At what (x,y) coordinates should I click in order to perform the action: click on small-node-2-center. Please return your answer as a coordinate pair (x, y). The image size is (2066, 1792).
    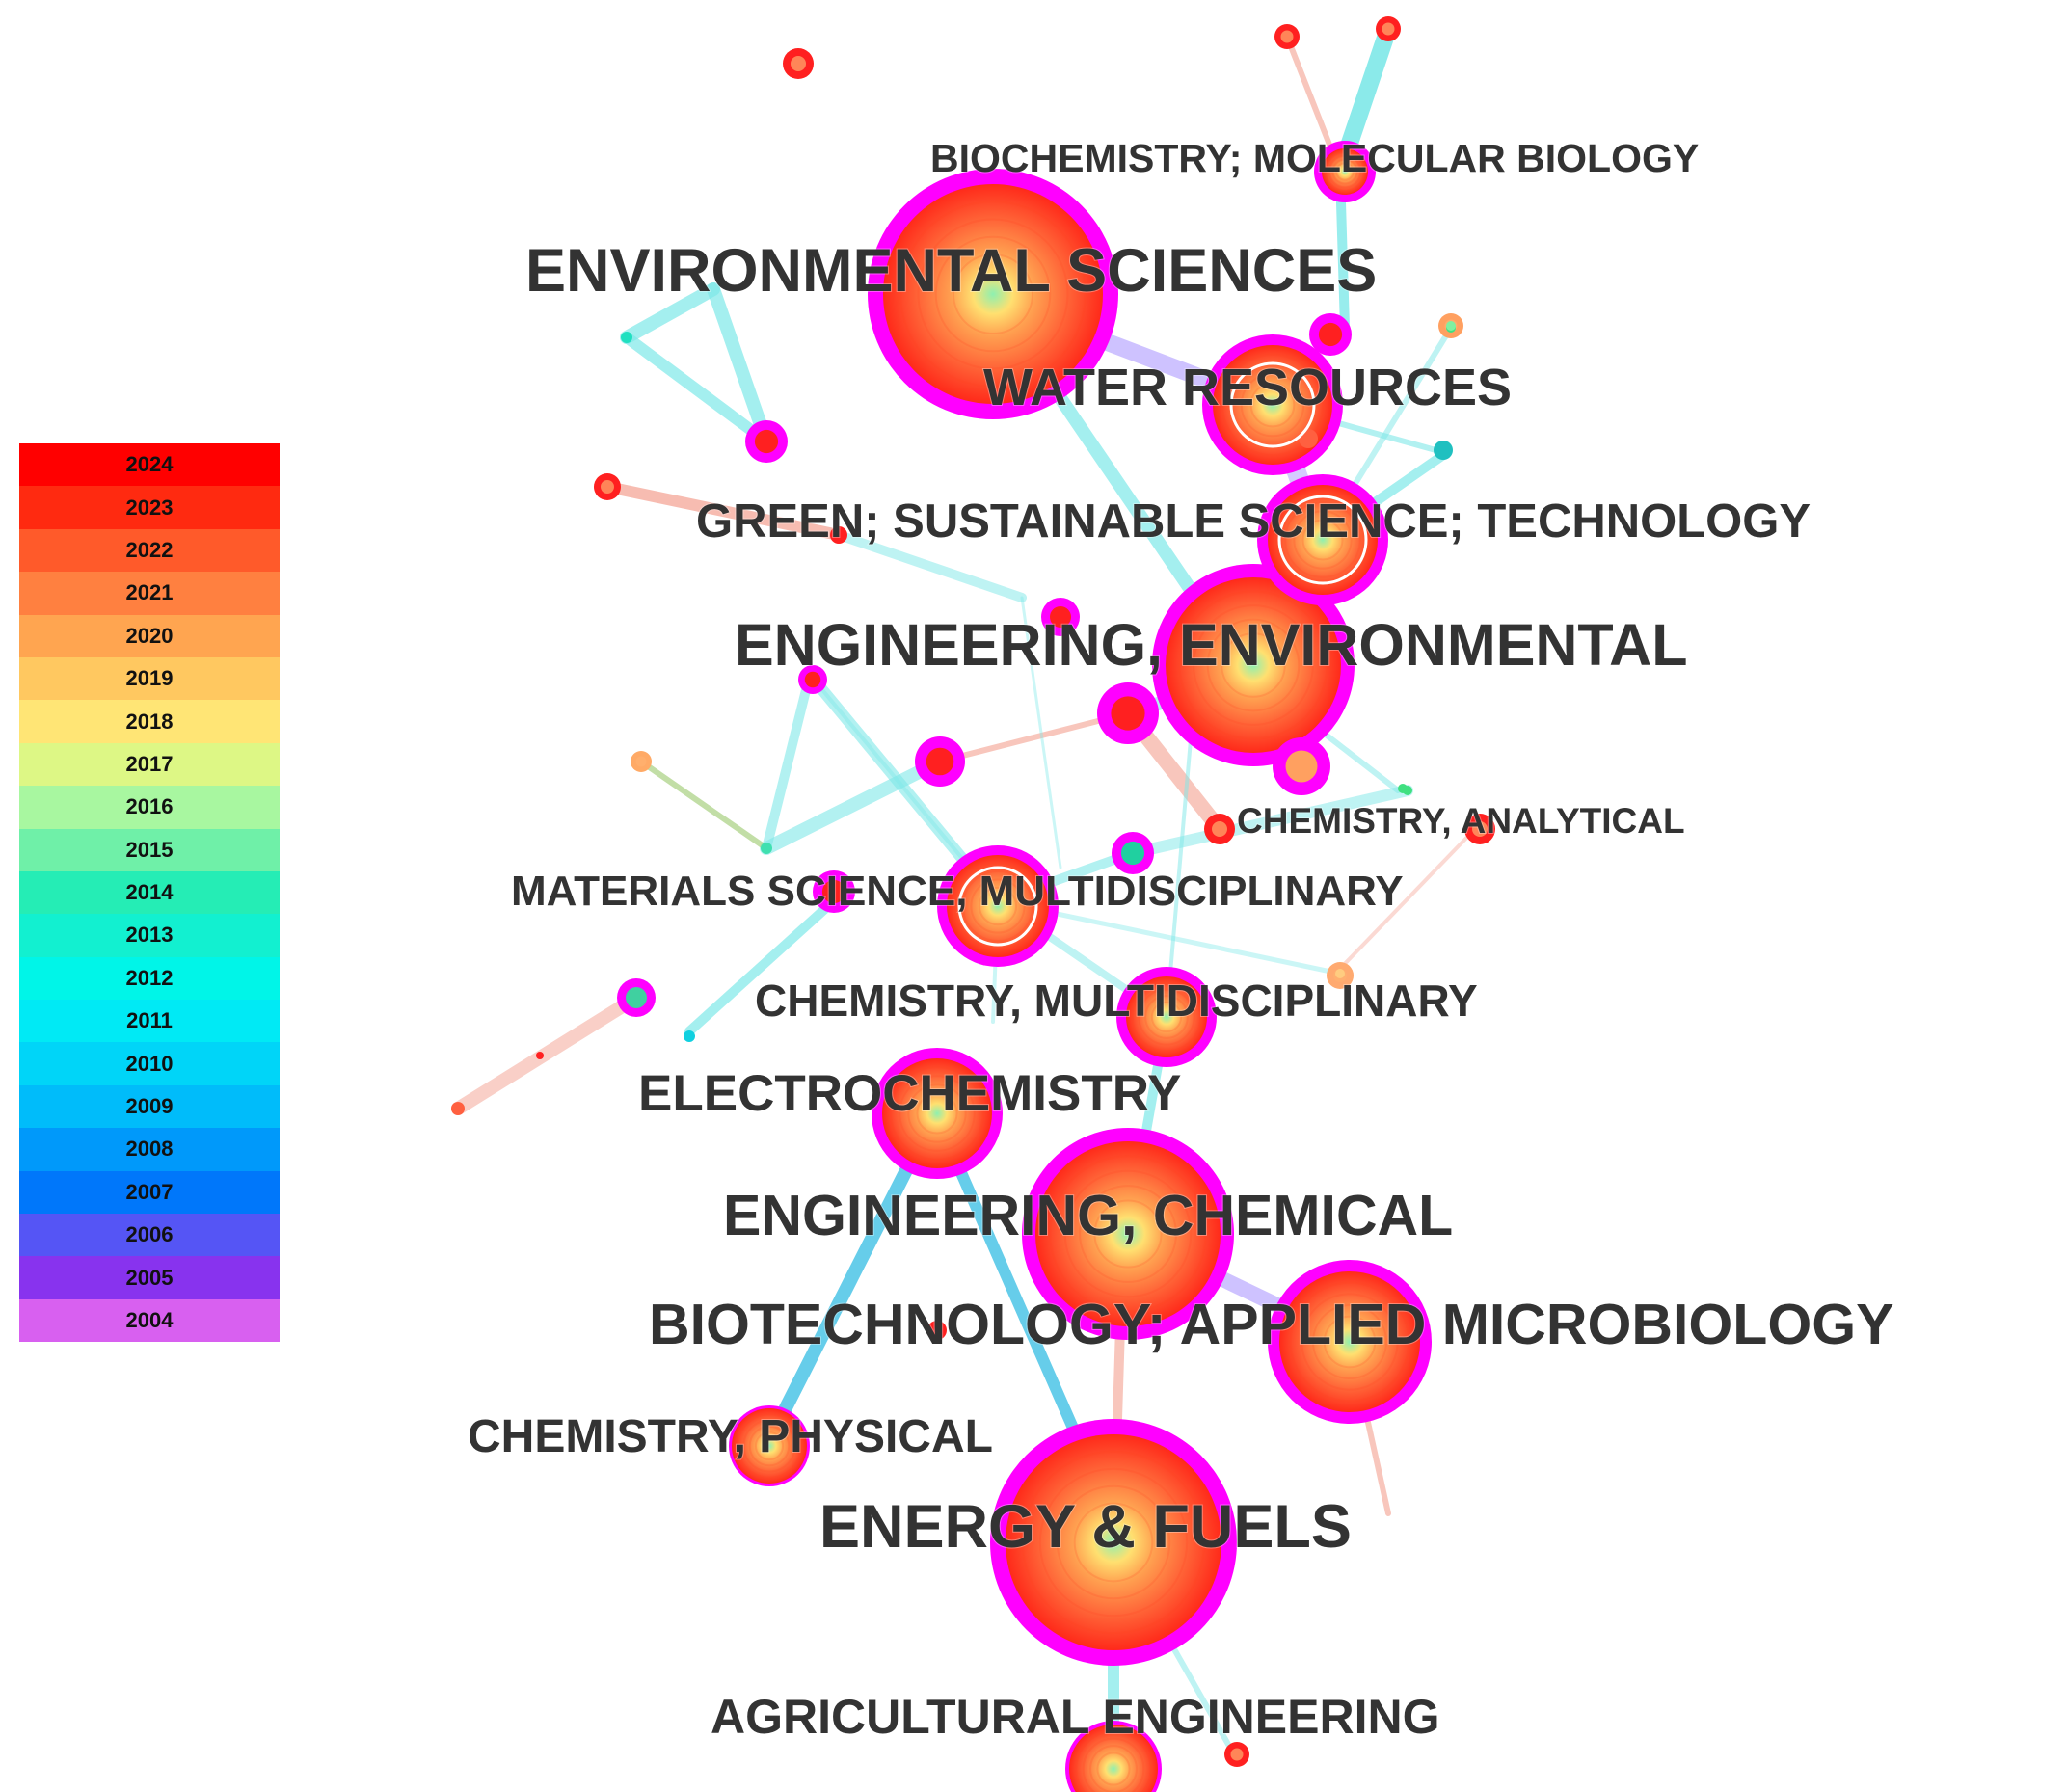
    Looking at the image, I should click on (1287, 36).